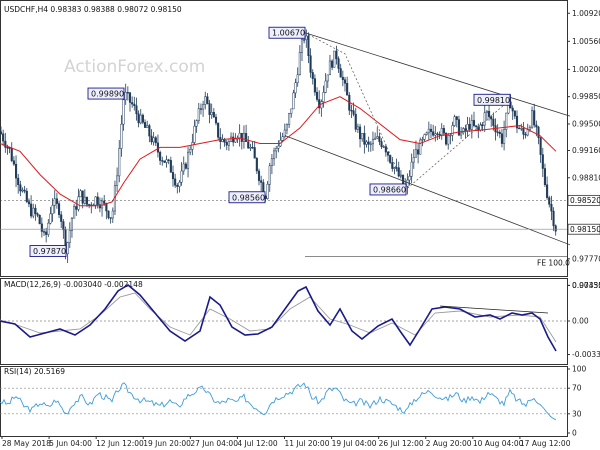 The image size is (600, 450). What do you see at coordinates (214, 443) in the screenshot?
I see `x-tick-label: 27 Jun 04:00` at bounding box center [214, 443].